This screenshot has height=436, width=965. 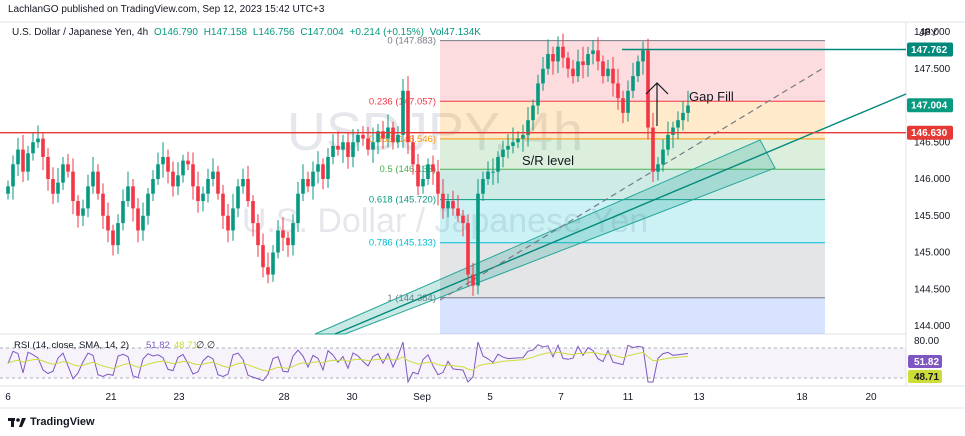 I want to click on brand-text: TradingView, so click(x=62, y=422).